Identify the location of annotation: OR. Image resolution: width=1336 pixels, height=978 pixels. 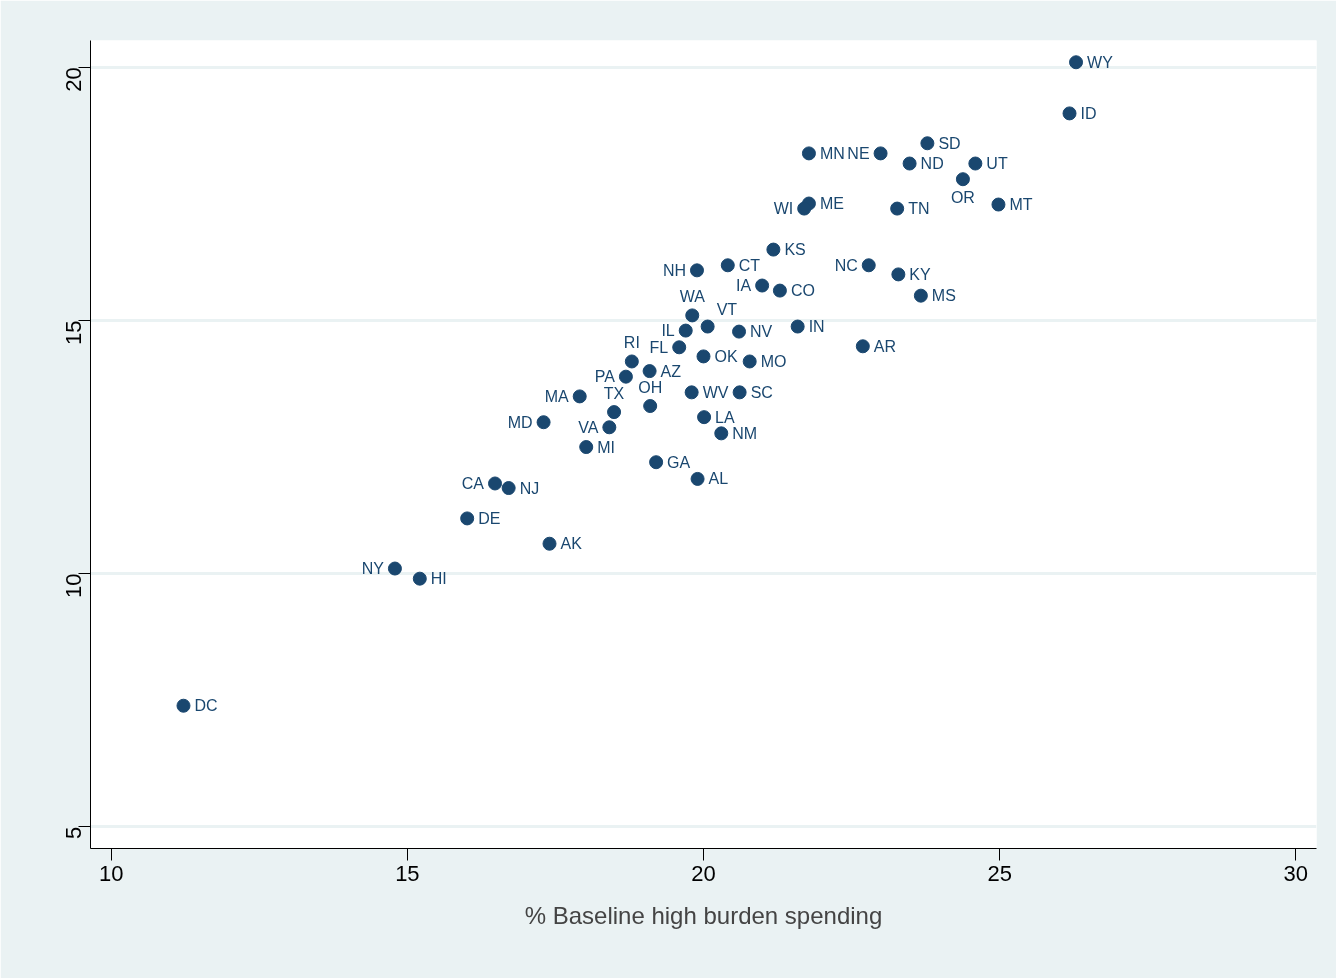
(962, 198).